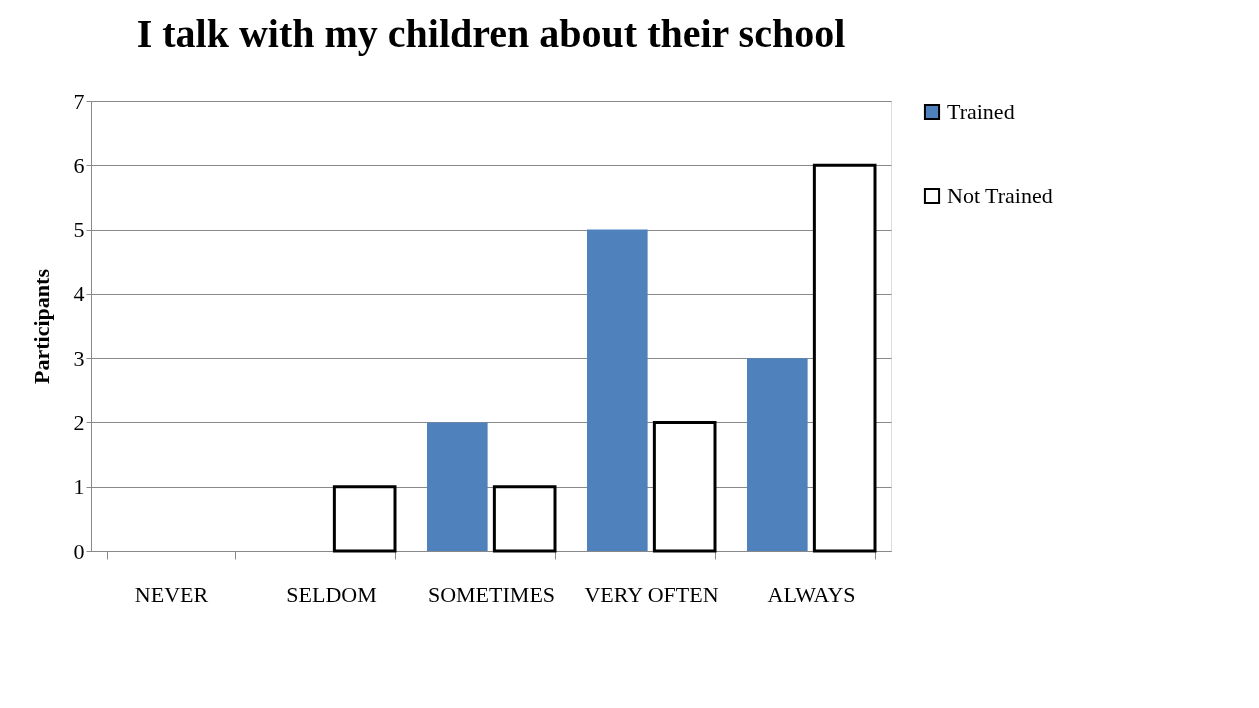  Describe the element at coordinates (41, 326) in the screenshot. I see `y-axis-title: Participants` at that location.